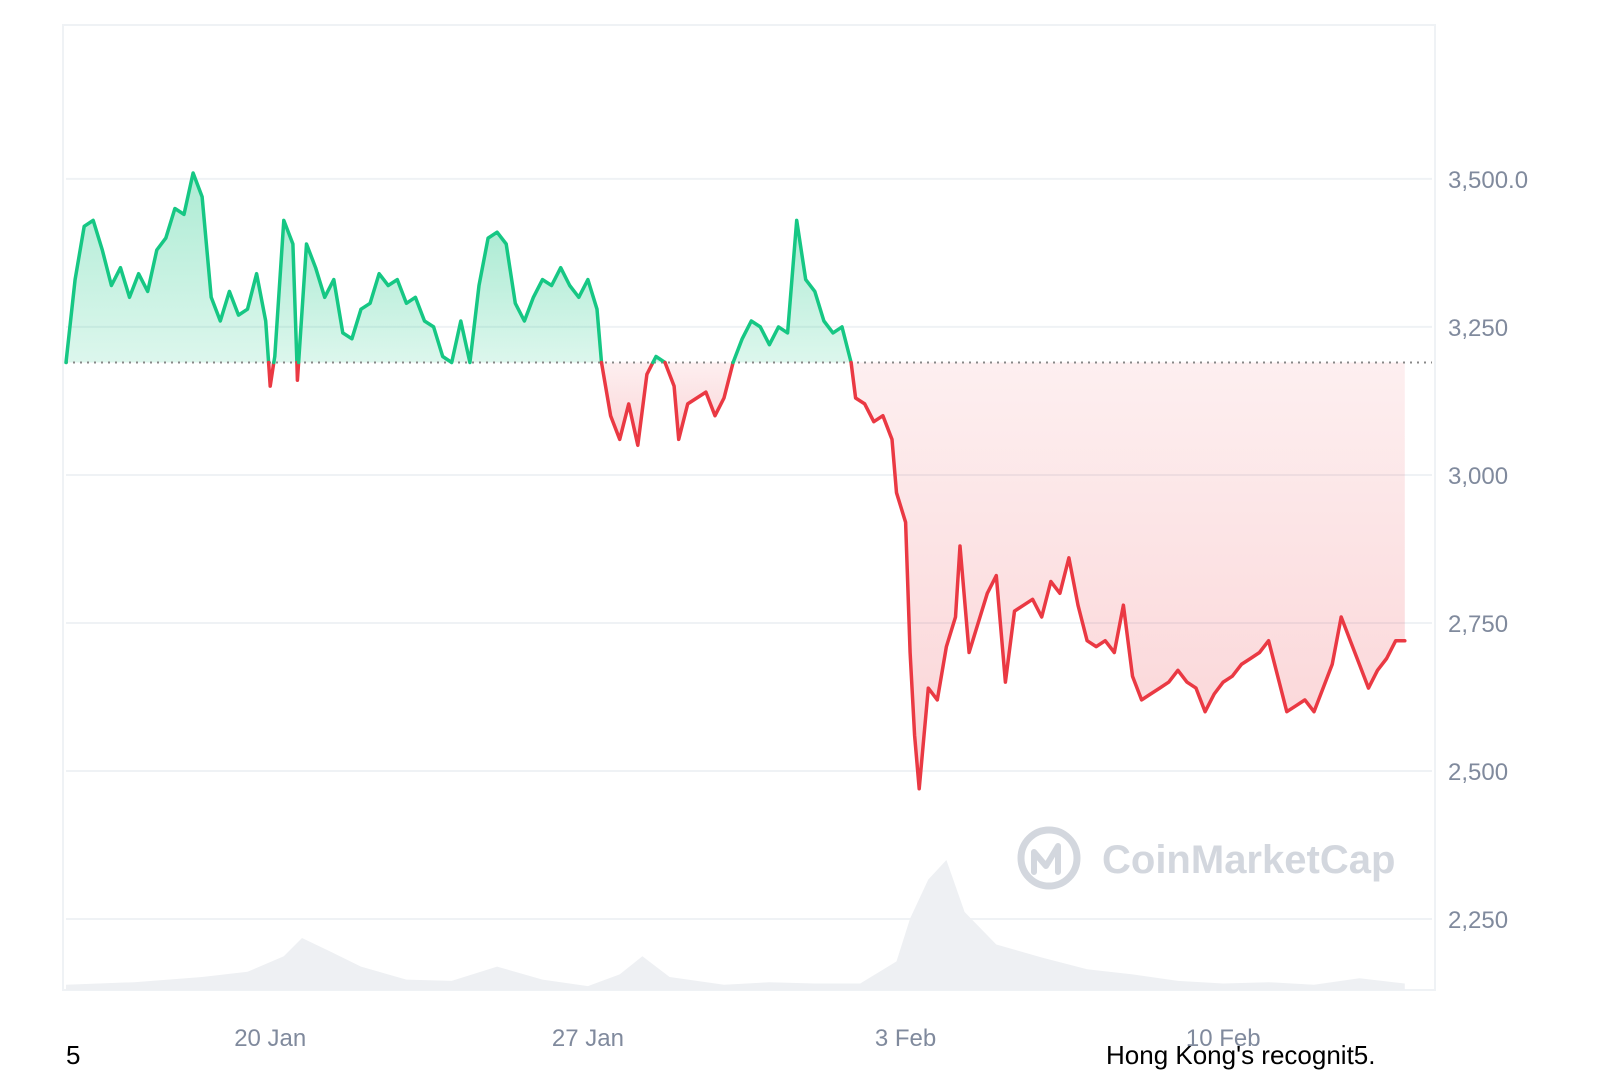  What do you see at coordinates (1478, 624) in the screenshot?
I see `y-tick-label: 2,750` at bounding box center [1478, 624].